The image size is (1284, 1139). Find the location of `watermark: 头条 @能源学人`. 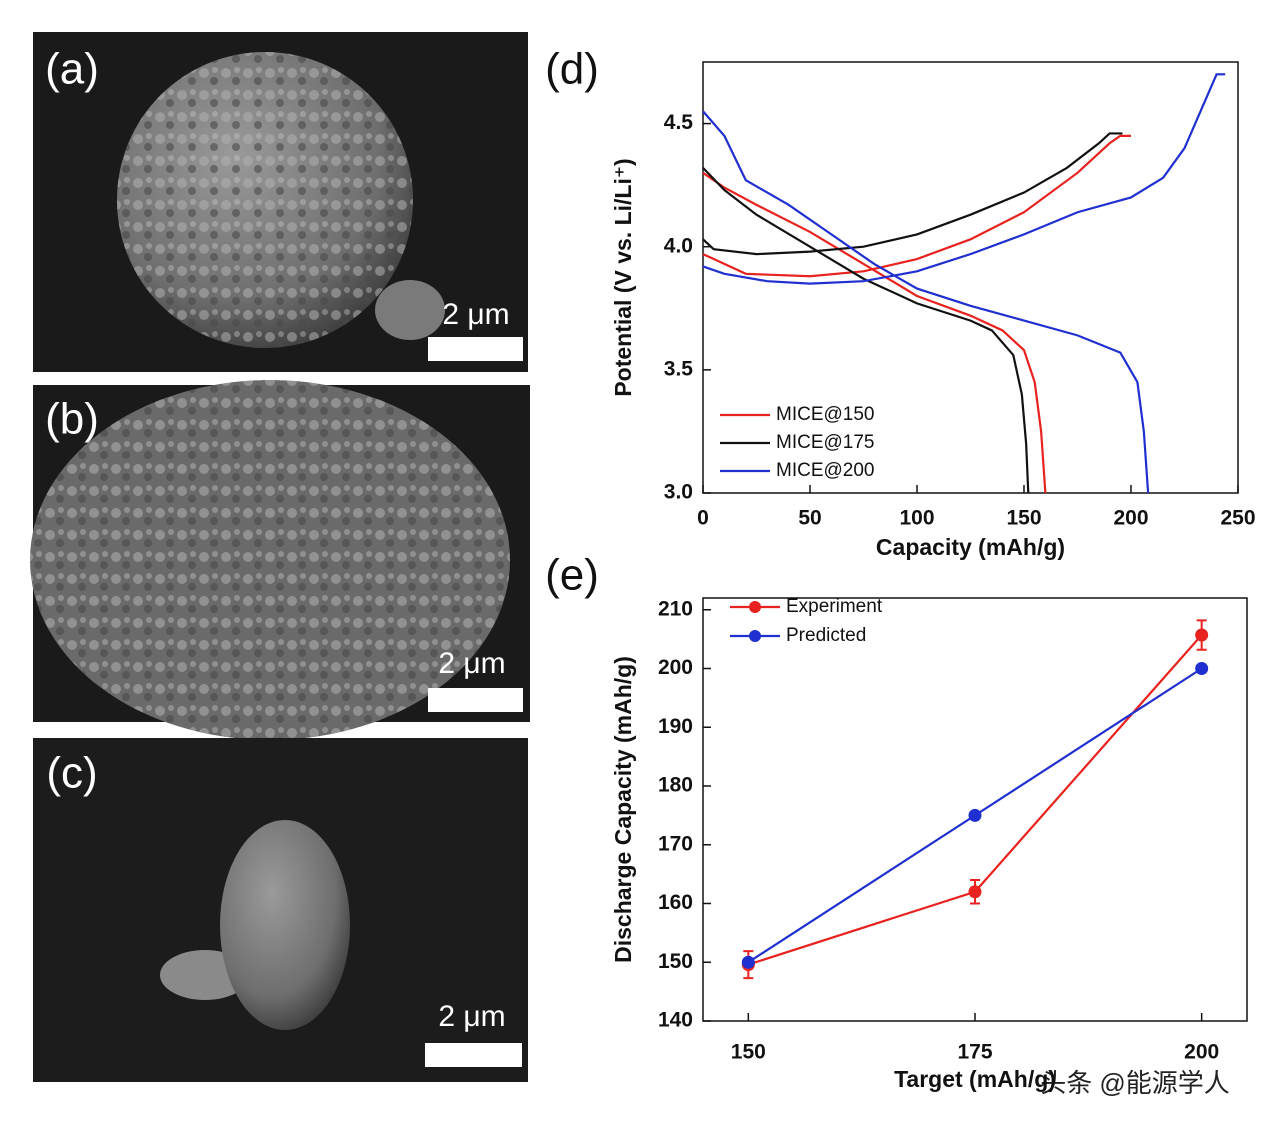

watermark: 头条 @能源学人 is located at coordinates (1135, 1083).